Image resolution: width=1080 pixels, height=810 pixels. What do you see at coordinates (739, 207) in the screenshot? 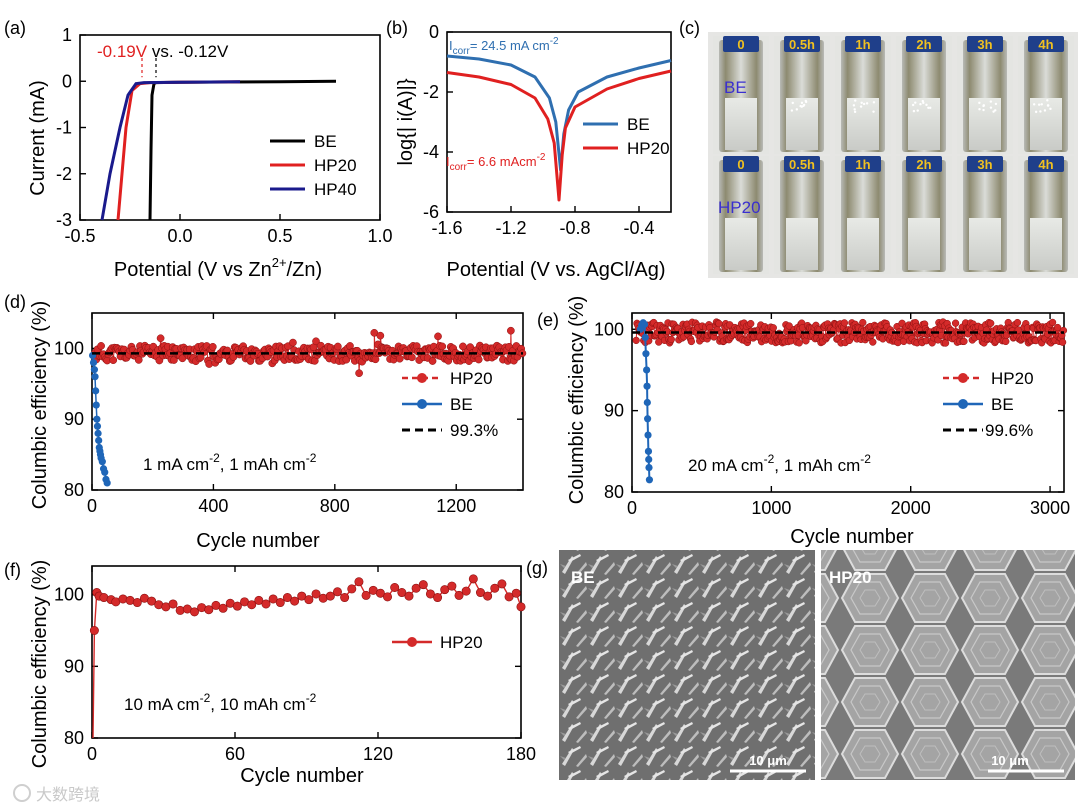
I see `photo-row-label-hp20: HP20` at bounding box center [739, 207].